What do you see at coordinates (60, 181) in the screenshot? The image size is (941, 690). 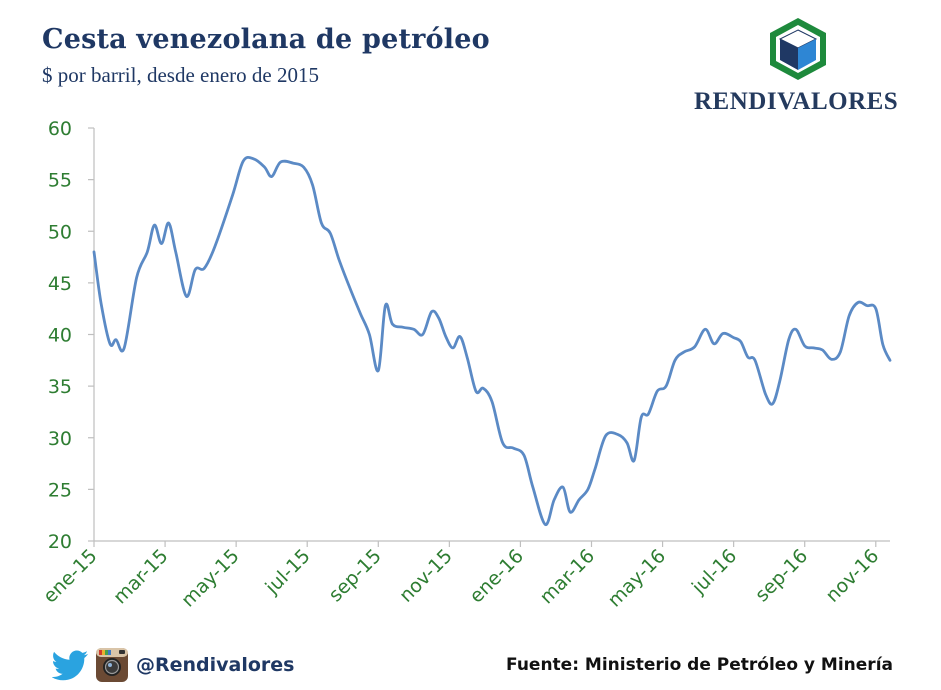 I see `y-tick-label: 55` at bounding box center [60, 181].